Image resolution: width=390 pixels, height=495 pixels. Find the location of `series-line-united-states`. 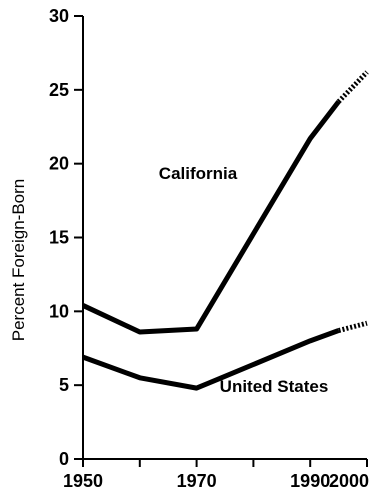

series-line-united-states is located at coordinates (211, 359).